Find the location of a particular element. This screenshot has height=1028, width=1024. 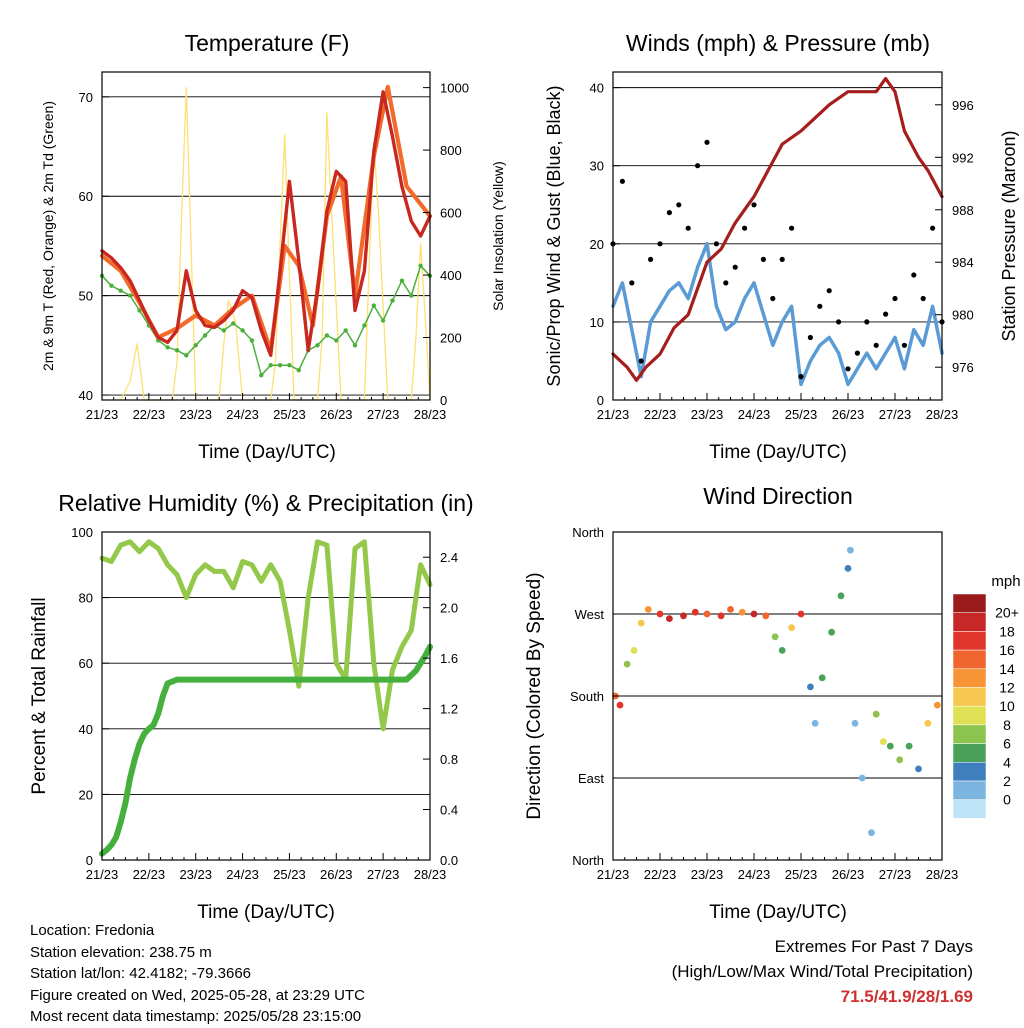

y-tick-label: 50 is located at coordinates (86, 296).